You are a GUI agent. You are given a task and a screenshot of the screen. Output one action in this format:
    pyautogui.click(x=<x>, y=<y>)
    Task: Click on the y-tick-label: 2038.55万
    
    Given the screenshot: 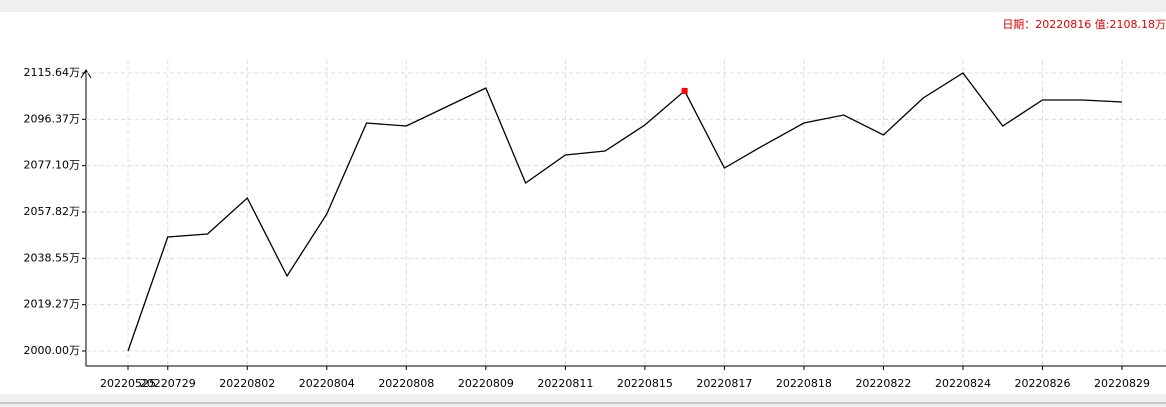 What is the action you would take?
    pyautogui.click(x=52, y=257)
    